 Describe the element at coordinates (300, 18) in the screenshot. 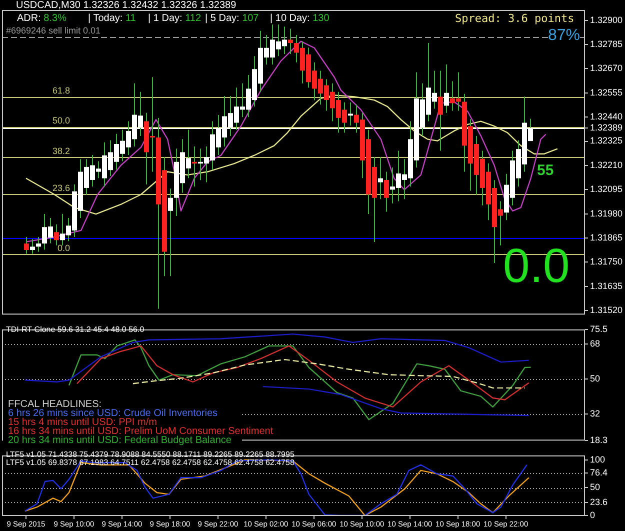

I see `annotation: | 10 Day: 130` at that location.